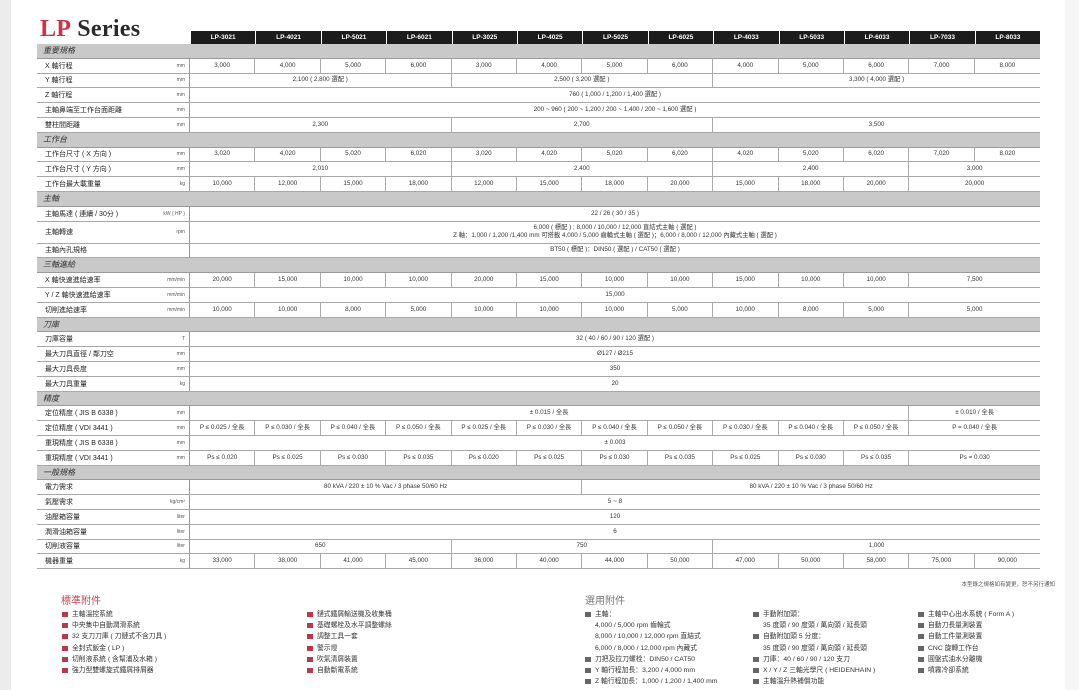 Image resolution: width=1079 pixels, height=690 pixels. I want to click on spec-label-cell: 最大刀具長度 mm, so click(113, 368).